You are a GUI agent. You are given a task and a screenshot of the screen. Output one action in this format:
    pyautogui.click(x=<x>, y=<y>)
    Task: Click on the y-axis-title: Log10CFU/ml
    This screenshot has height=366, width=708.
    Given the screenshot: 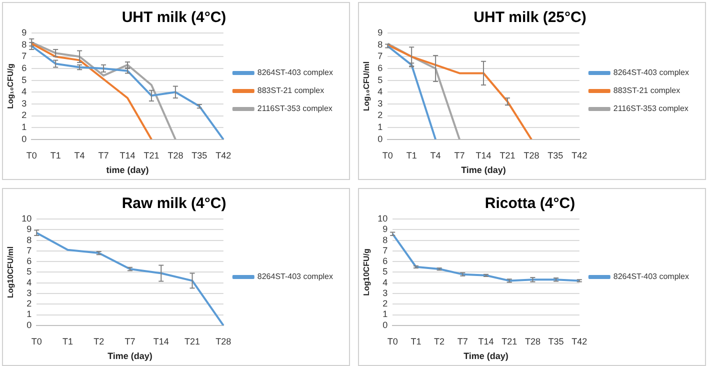 What is the action you would take?
    pyautogui.click(x=11, y=272)
    